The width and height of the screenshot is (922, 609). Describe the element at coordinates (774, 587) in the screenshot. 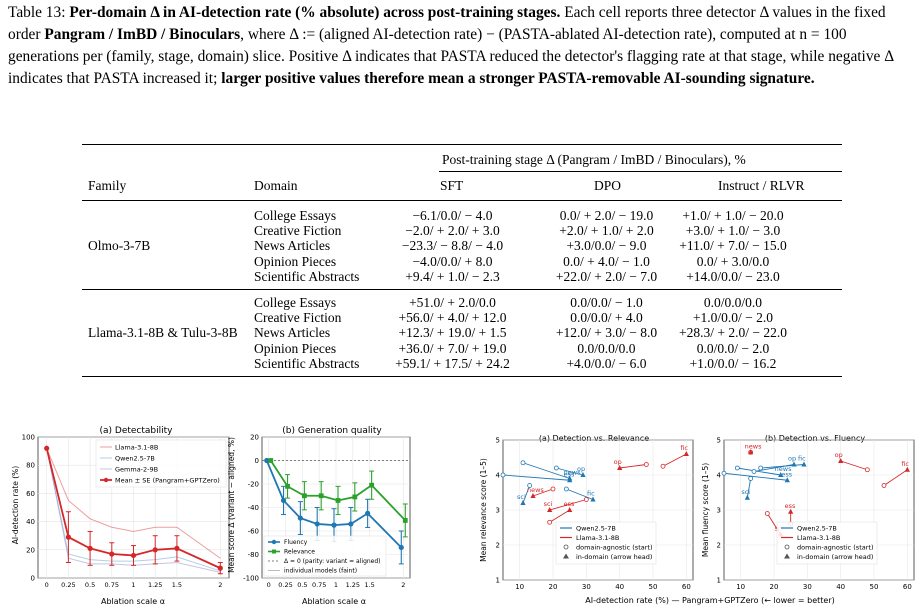

I see `x-tick-label: 20` at that location.